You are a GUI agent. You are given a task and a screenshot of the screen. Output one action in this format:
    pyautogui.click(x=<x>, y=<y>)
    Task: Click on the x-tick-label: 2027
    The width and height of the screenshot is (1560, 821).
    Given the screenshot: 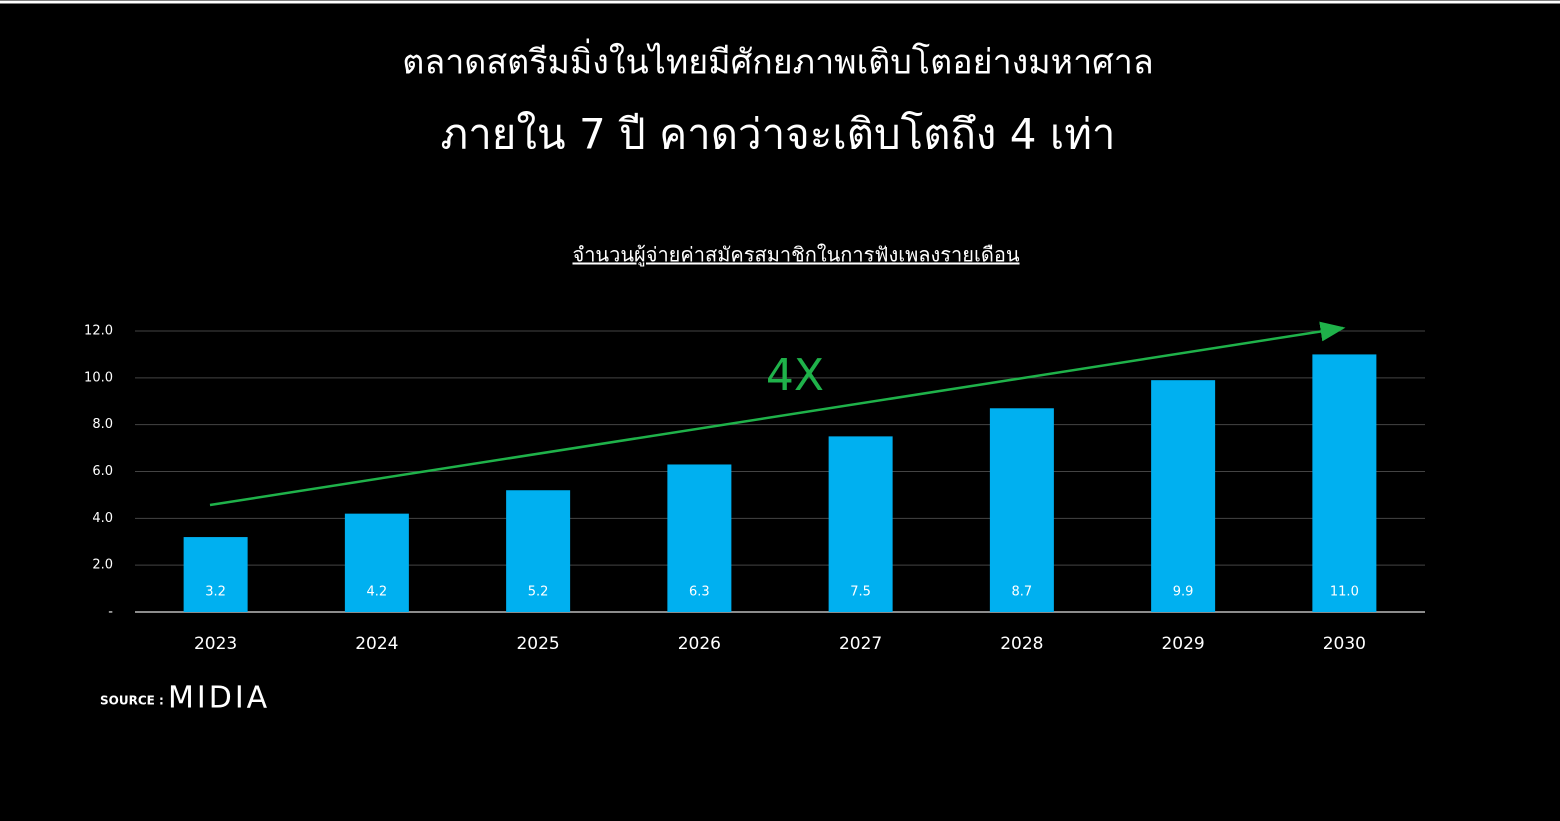 What is the action you would take?
    pyautogui.click(x=860, y=644)
    